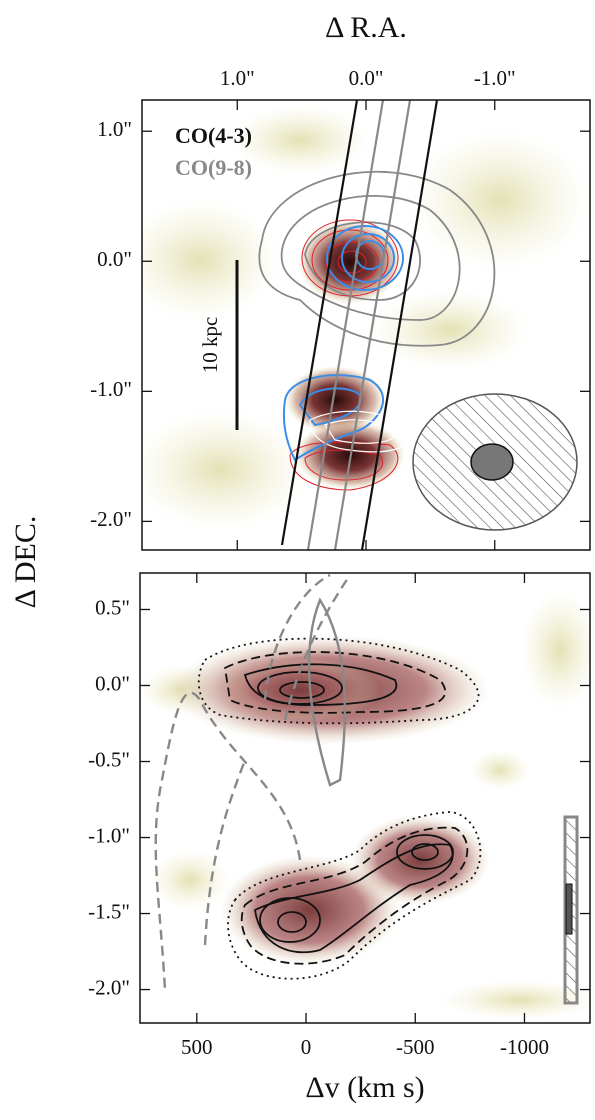 The width and height of the screenshot is (595, 1120). Describe the element at coordinates (366, 78) in the screenshot. I see `x-tick-label: 0.0"` at that location.